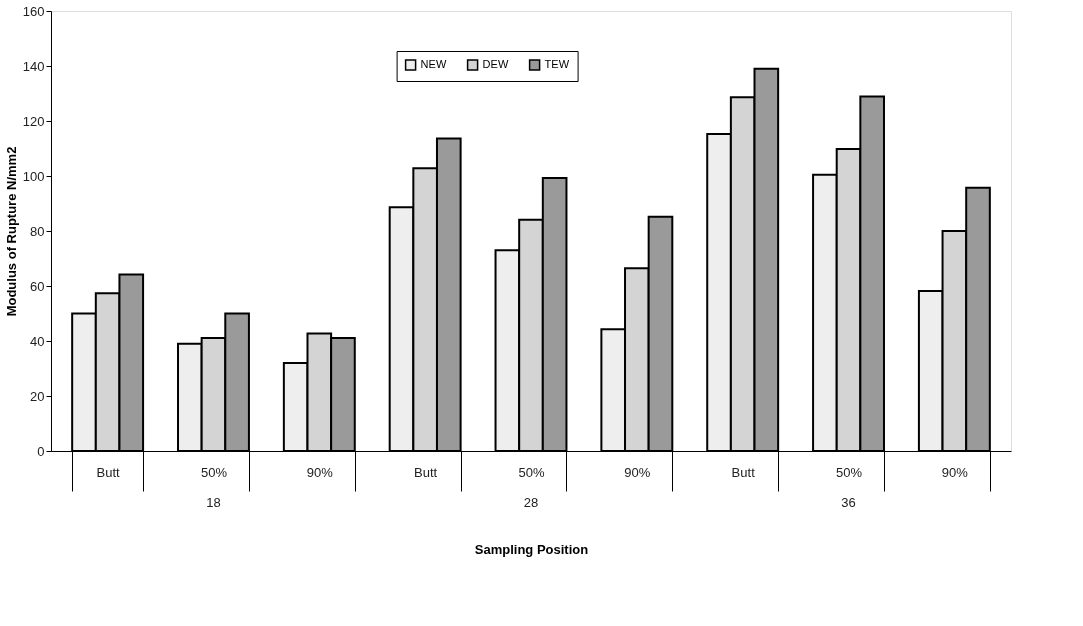 The width and height of the screenshot is (1083, 626). What do you see at coordinates (37, 231) in the screenshot?
I see `y-tick-label: 80` at bounding box center [37, 231].